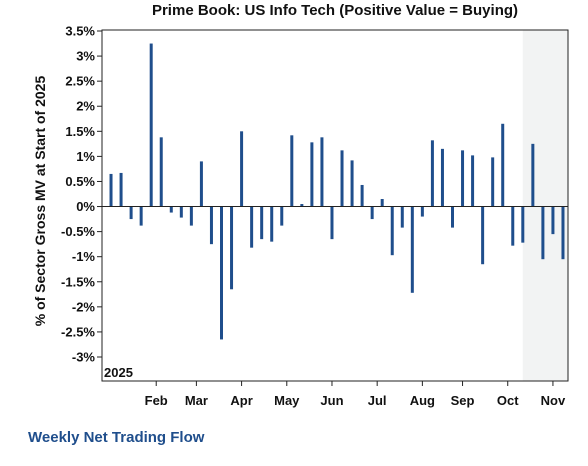 This screenshot has height=466, width=588. Describe the element at coordinates (85, 106) in the screenshot. I see `y-tick-label: 2%` at that location.